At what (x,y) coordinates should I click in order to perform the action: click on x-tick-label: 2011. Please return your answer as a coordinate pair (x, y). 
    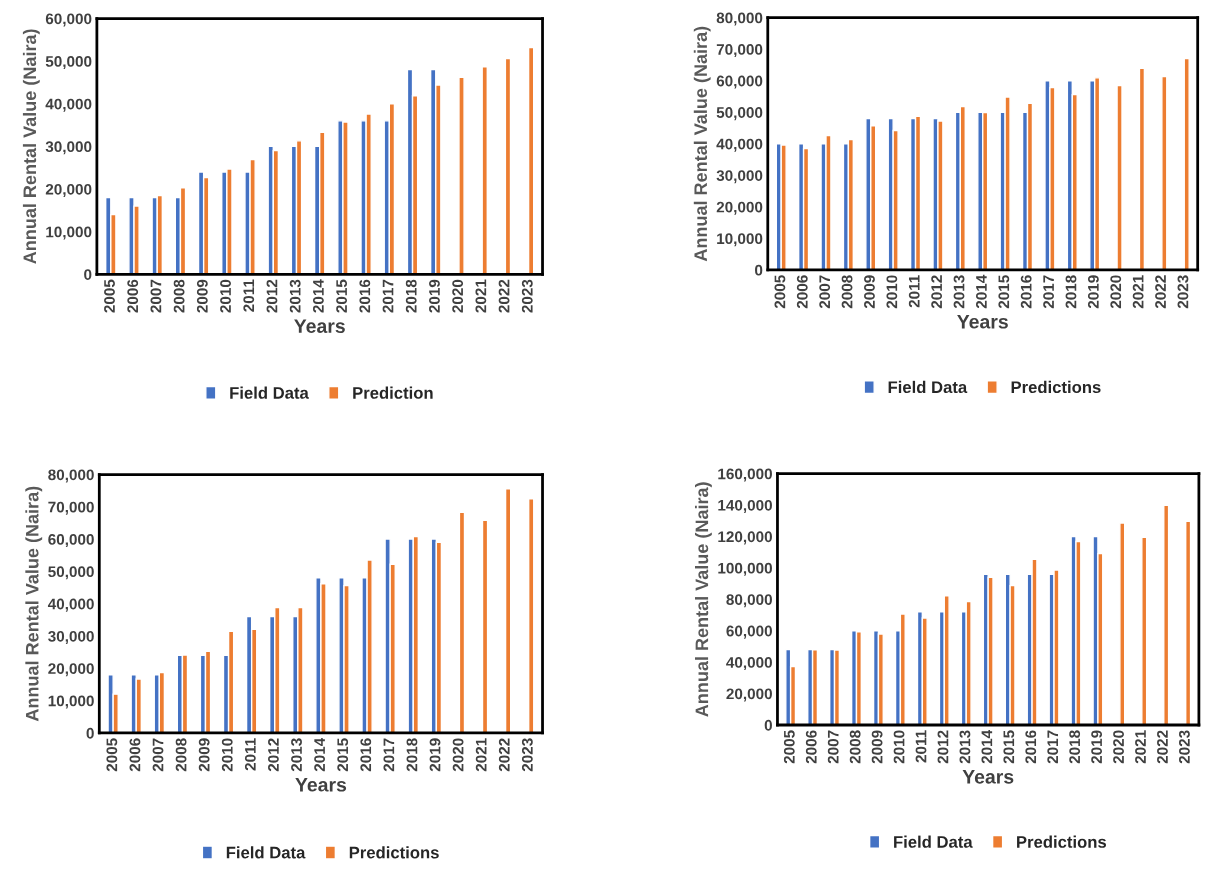
    Looking at the image, I should click on (249, 295).